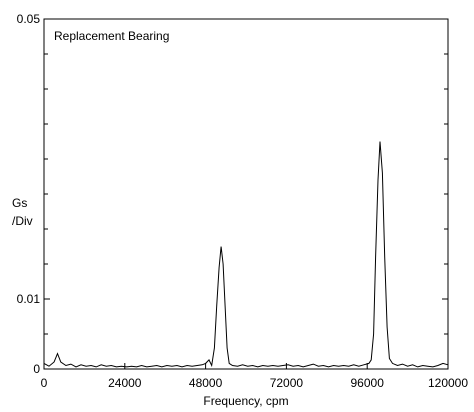 This screenshot has width=474, height=412. What do you see at coordinates (111, 36) in the screenshot?
I see `chart-annotation: Replacement Bearing` at bounding box center [111, 36].